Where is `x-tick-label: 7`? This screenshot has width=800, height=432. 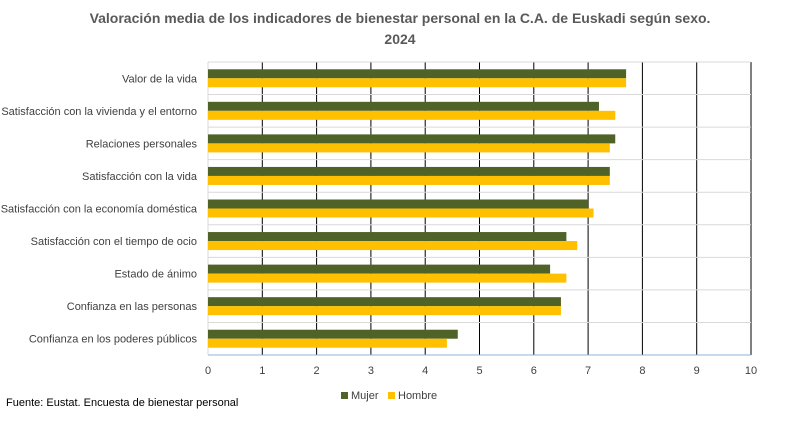 x-tick-label: 7 is located at coordinates (588, 371).